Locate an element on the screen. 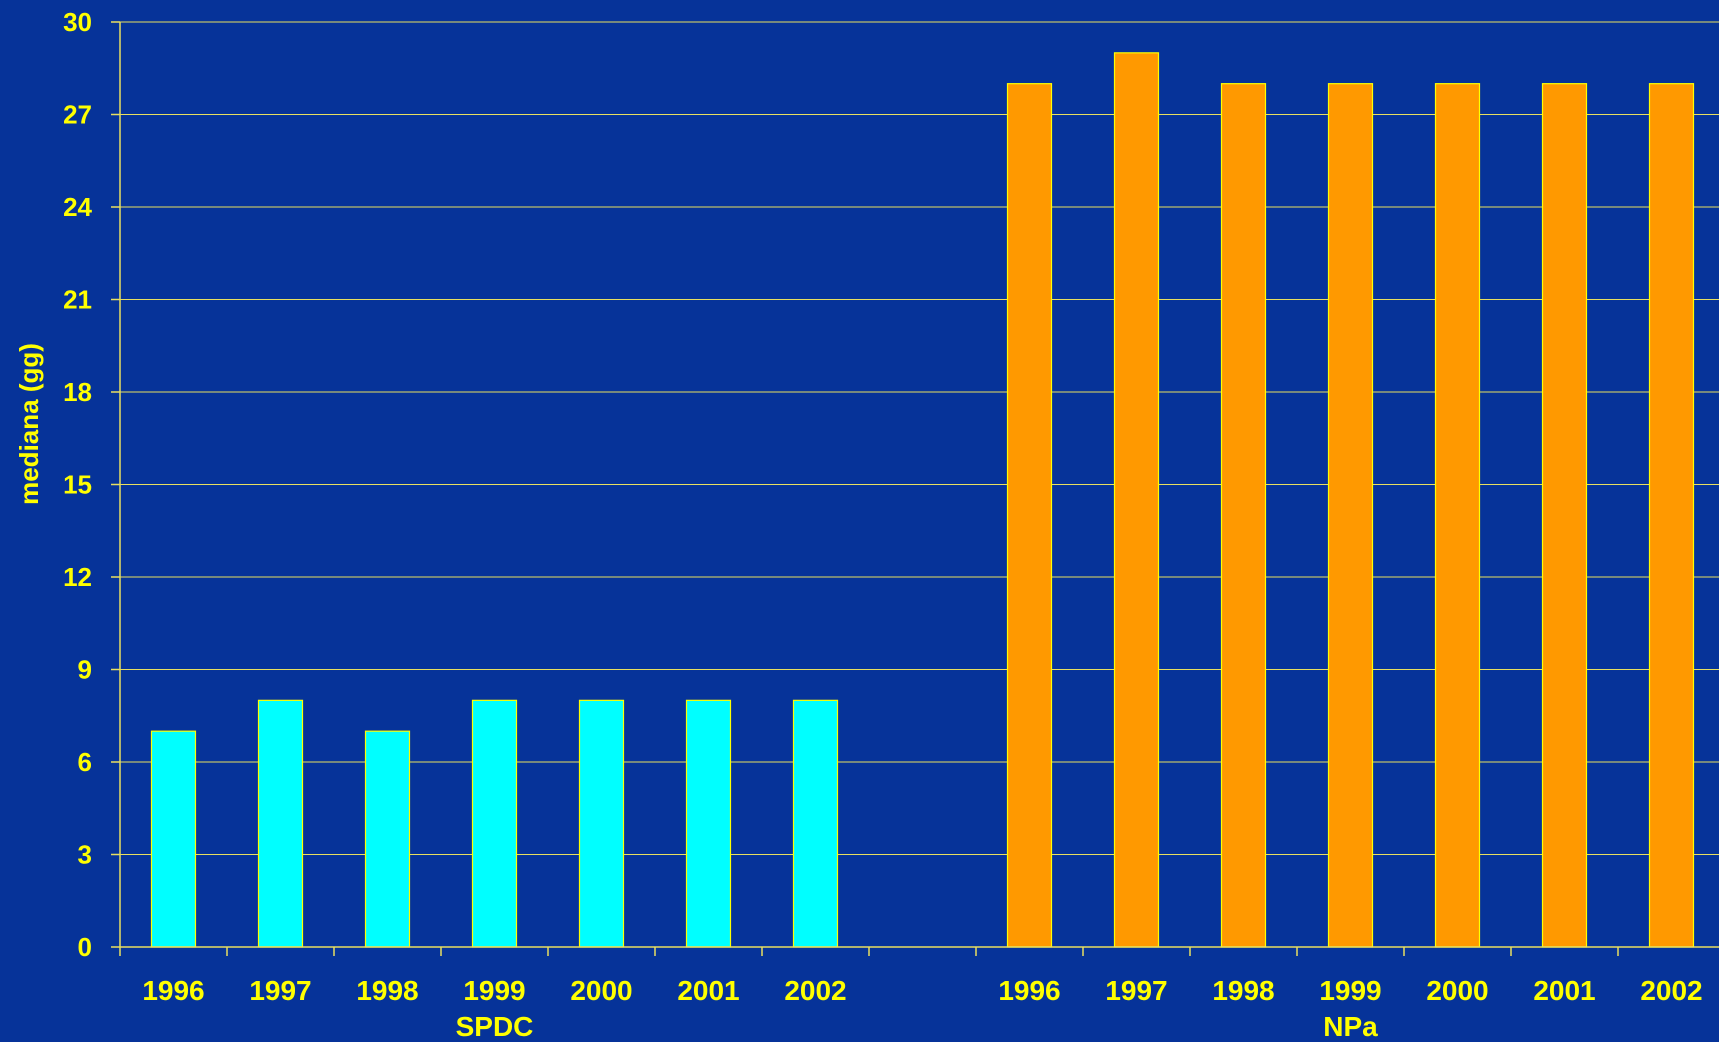 Image resolution: width=1719 pixels, height=1042 pixels. bar-npa-1998 is located at coordinates (1243, 515).